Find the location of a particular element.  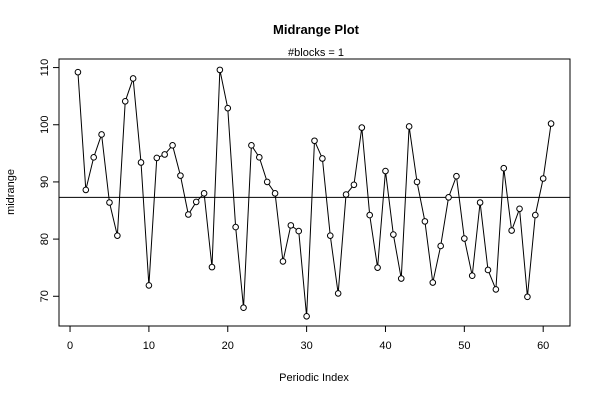

chart-title: Midrange Plot is located at coordinates (316, 29).